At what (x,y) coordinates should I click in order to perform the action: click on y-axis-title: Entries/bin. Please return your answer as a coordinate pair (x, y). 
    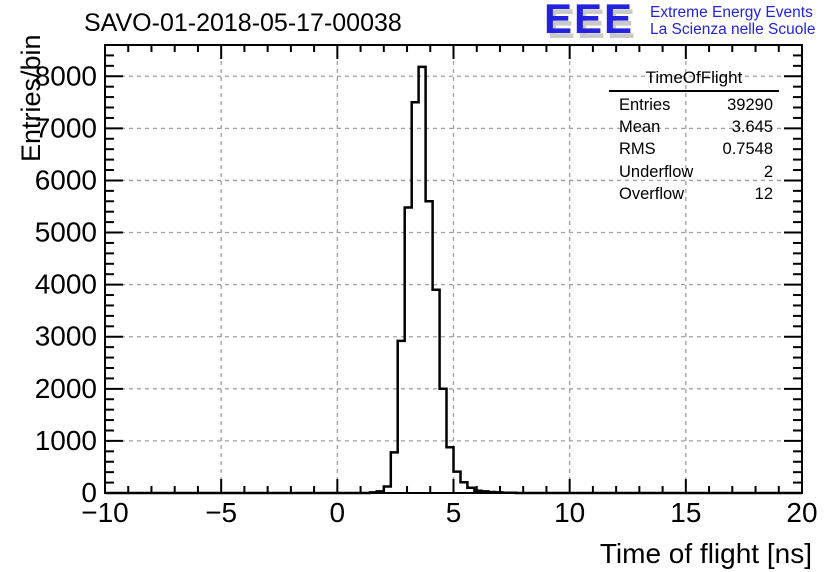
    Looking at the image, I should click on (31, 98).